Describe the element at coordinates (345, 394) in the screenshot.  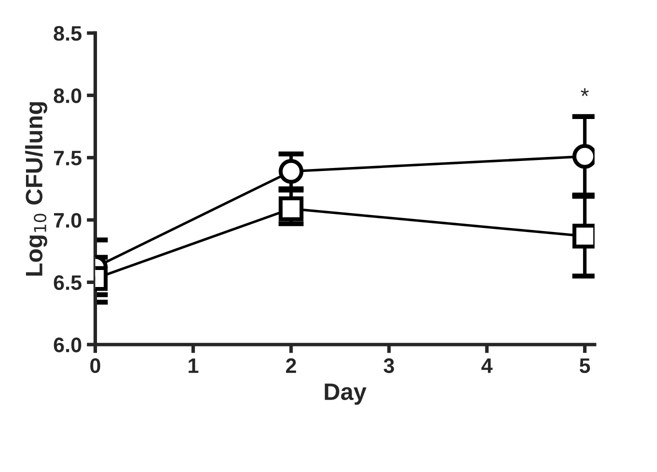
I see `x-axis-title: Day` at that location.